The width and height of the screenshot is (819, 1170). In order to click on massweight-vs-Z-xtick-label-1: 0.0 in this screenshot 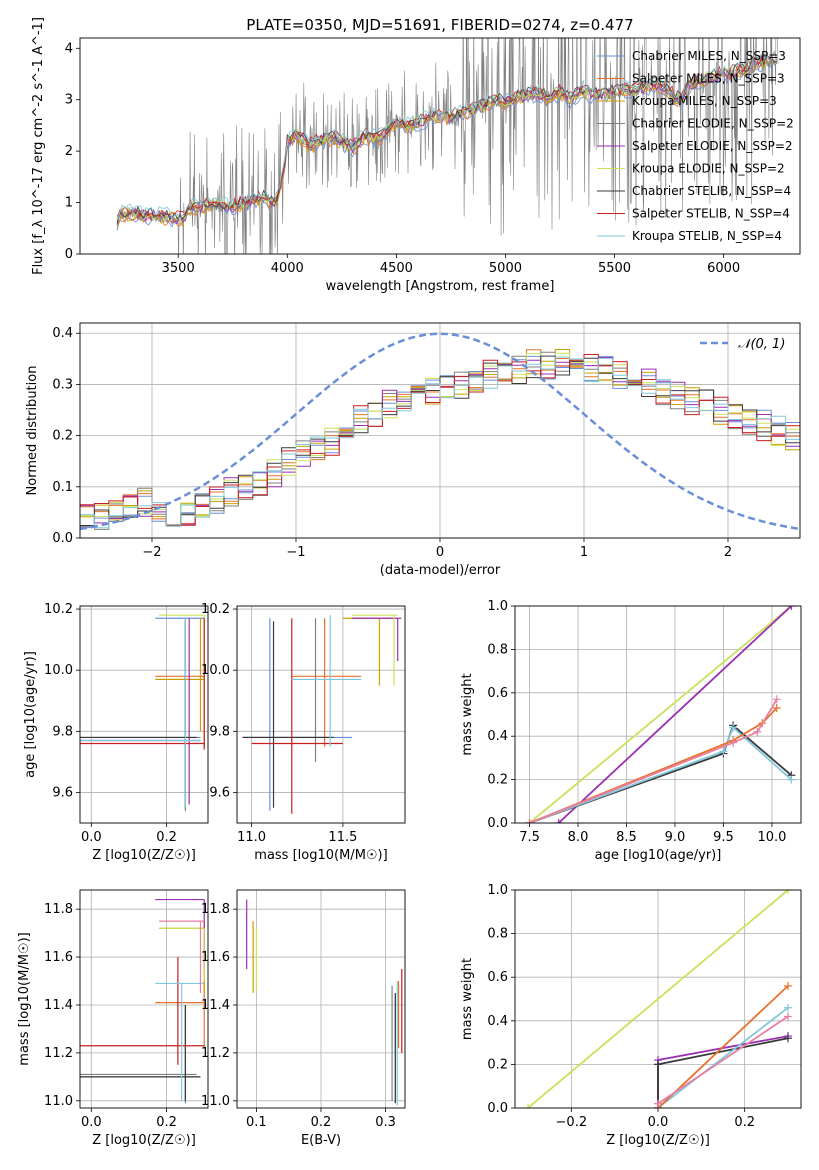, I will do `click(658, 1122)`.